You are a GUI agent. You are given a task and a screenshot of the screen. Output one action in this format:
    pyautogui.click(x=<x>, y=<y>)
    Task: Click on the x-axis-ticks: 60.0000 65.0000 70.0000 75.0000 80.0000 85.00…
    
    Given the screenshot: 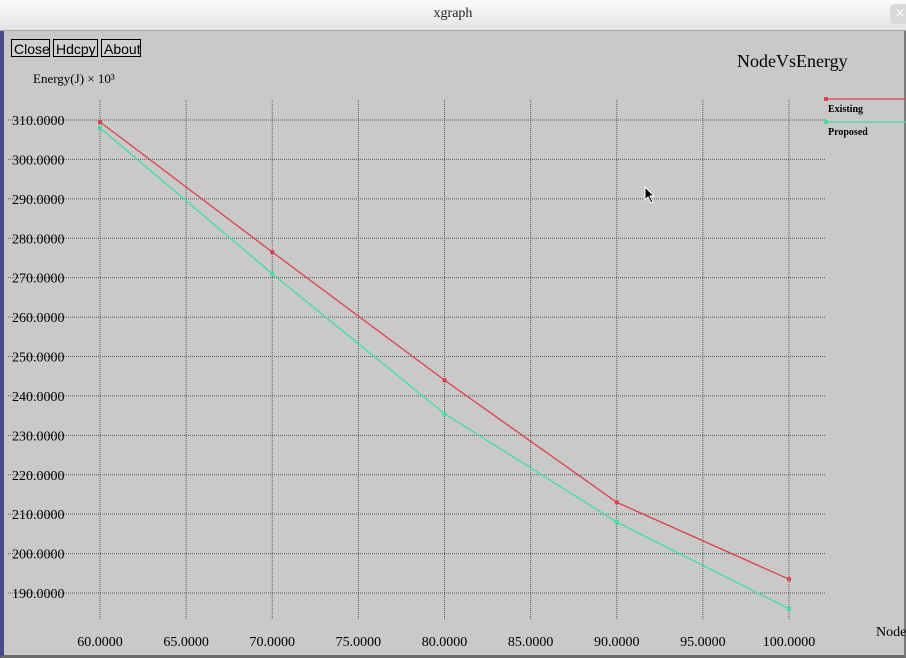 What is the action you would take?
    pyautogui.click(x=446, y=642)
    